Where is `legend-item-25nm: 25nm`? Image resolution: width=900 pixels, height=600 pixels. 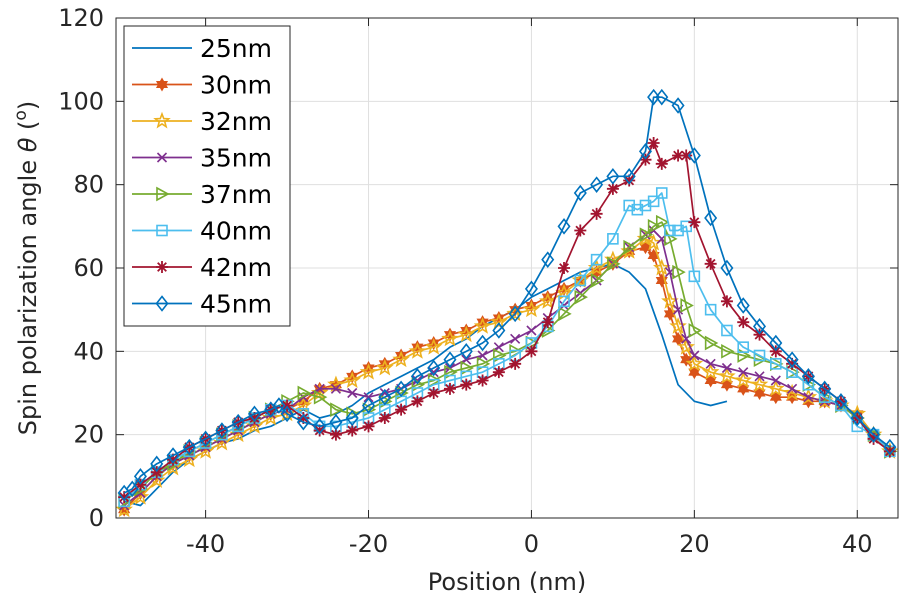
legend-item-25nm: 25nm is located at coordinates (202, 48).